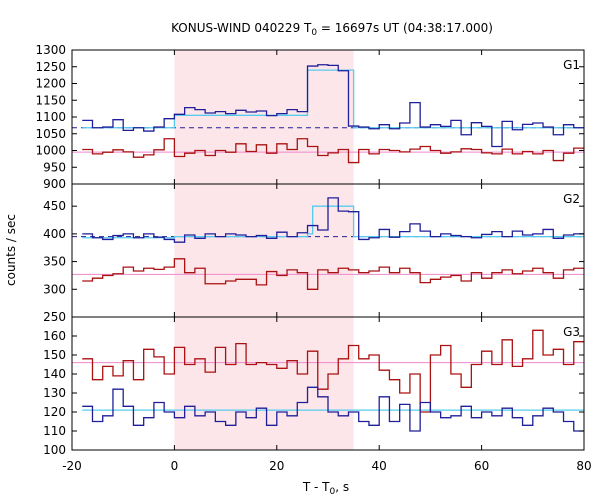 The image size is (600, 500). I want to click on g2-ytick-label: 350, so click(54, 262).